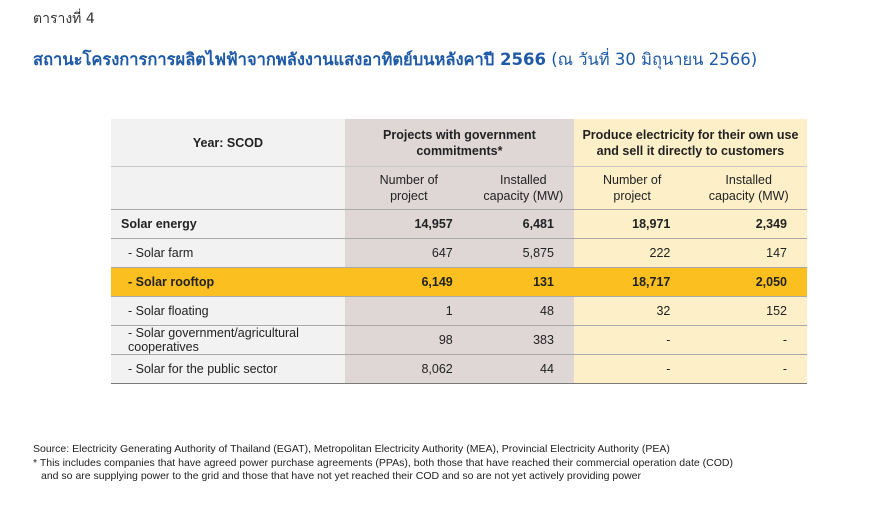  Describe the element at coordinates (408, 282) in the screenshot. I see `row-value: 6,149` at that location.